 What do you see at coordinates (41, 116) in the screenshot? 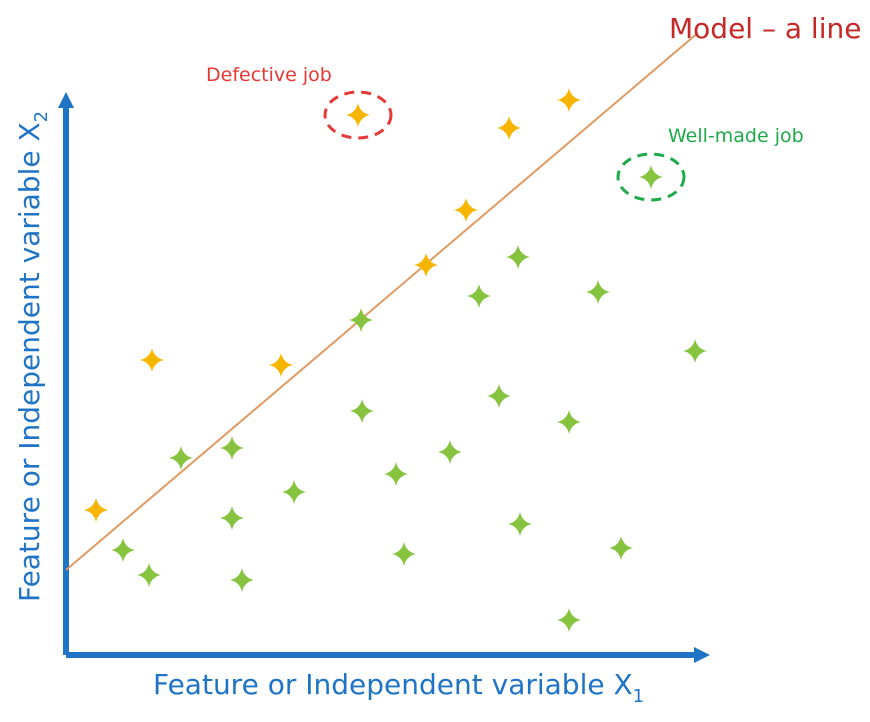
I see `y-axis-title-subscript: 2` at bounding box center [41, 116].